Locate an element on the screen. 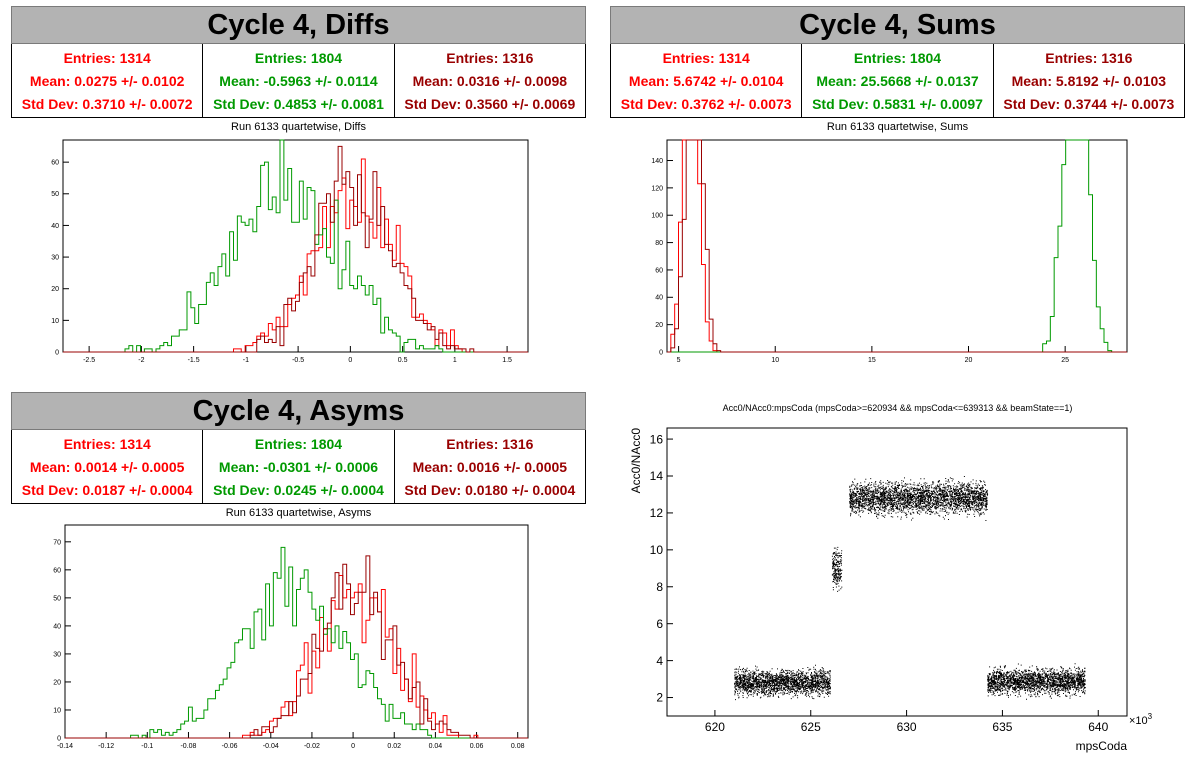 The height and width of the screenshot is (772, 1196). stddev-label: Std Dev: 0.3560 +/- 0.0069 is located at coordinates (490, 103).